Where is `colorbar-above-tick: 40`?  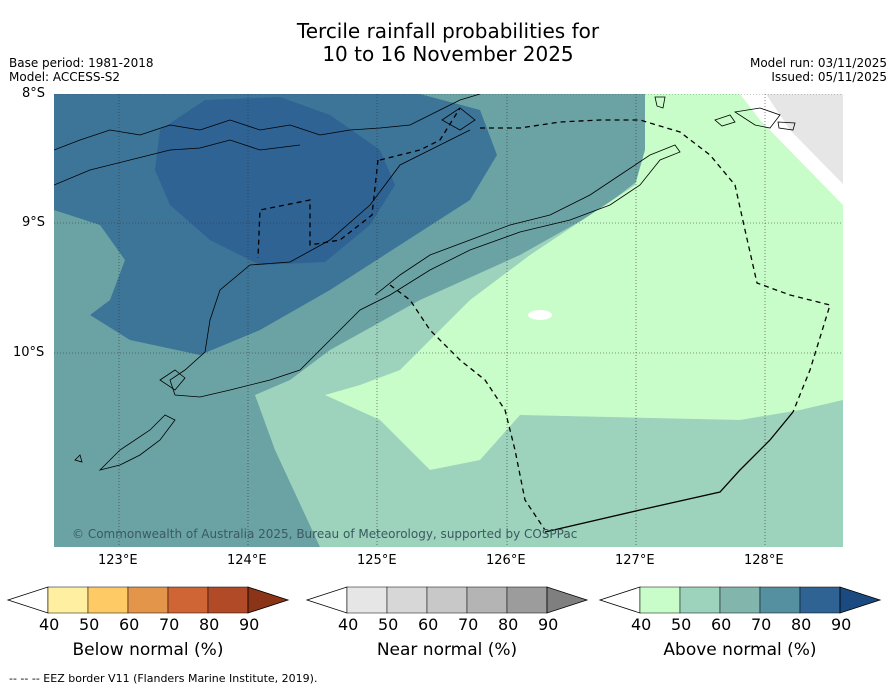 colorbar-above-tick: 40 is located at coordinates (641, 624).